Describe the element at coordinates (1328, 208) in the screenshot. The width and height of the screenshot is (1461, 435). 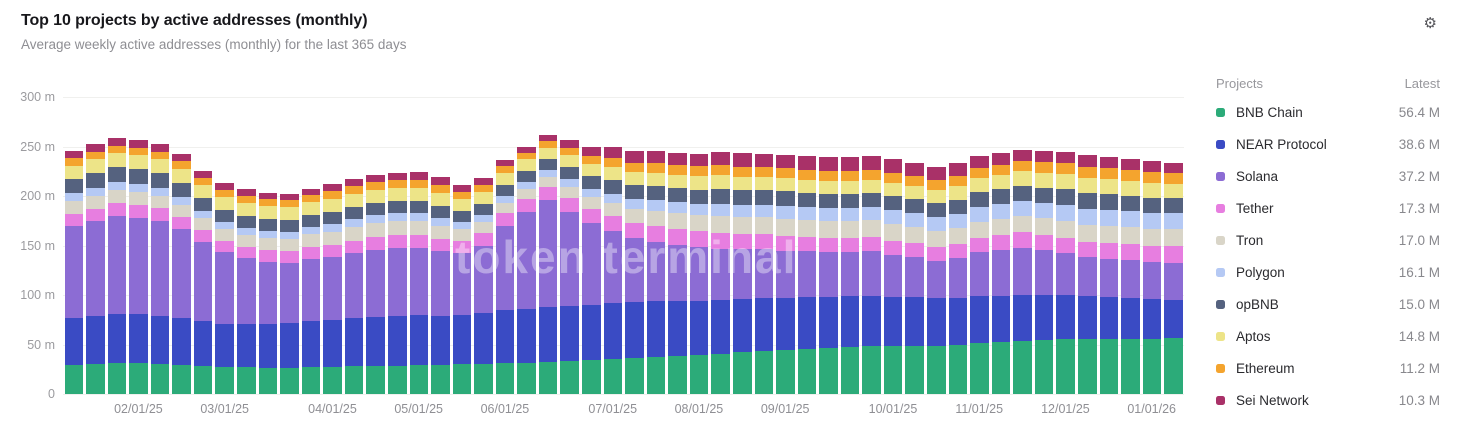
I see `legend-item-tether: Tether 17.3 M` at that location.